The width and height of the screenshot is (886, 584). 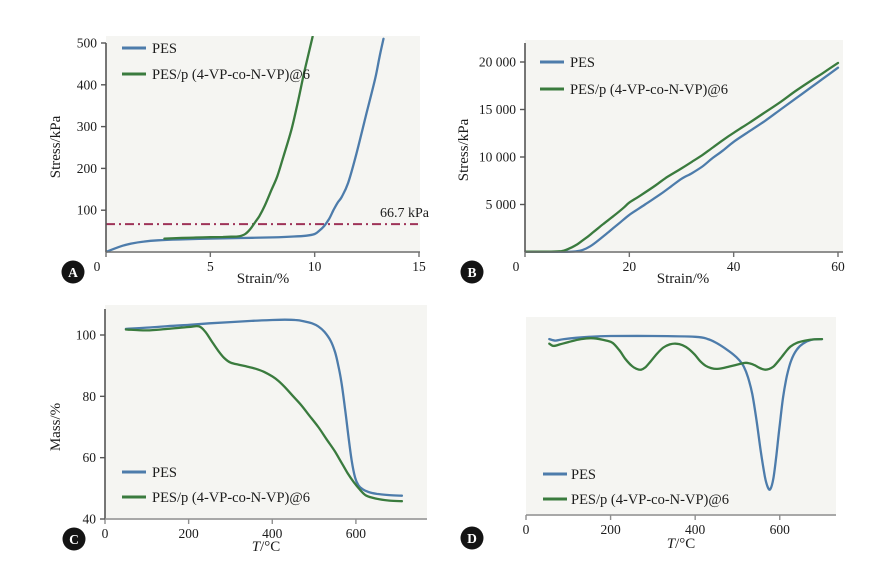 I want to click on y-tick-label: 200, so click(x=87, y=168).